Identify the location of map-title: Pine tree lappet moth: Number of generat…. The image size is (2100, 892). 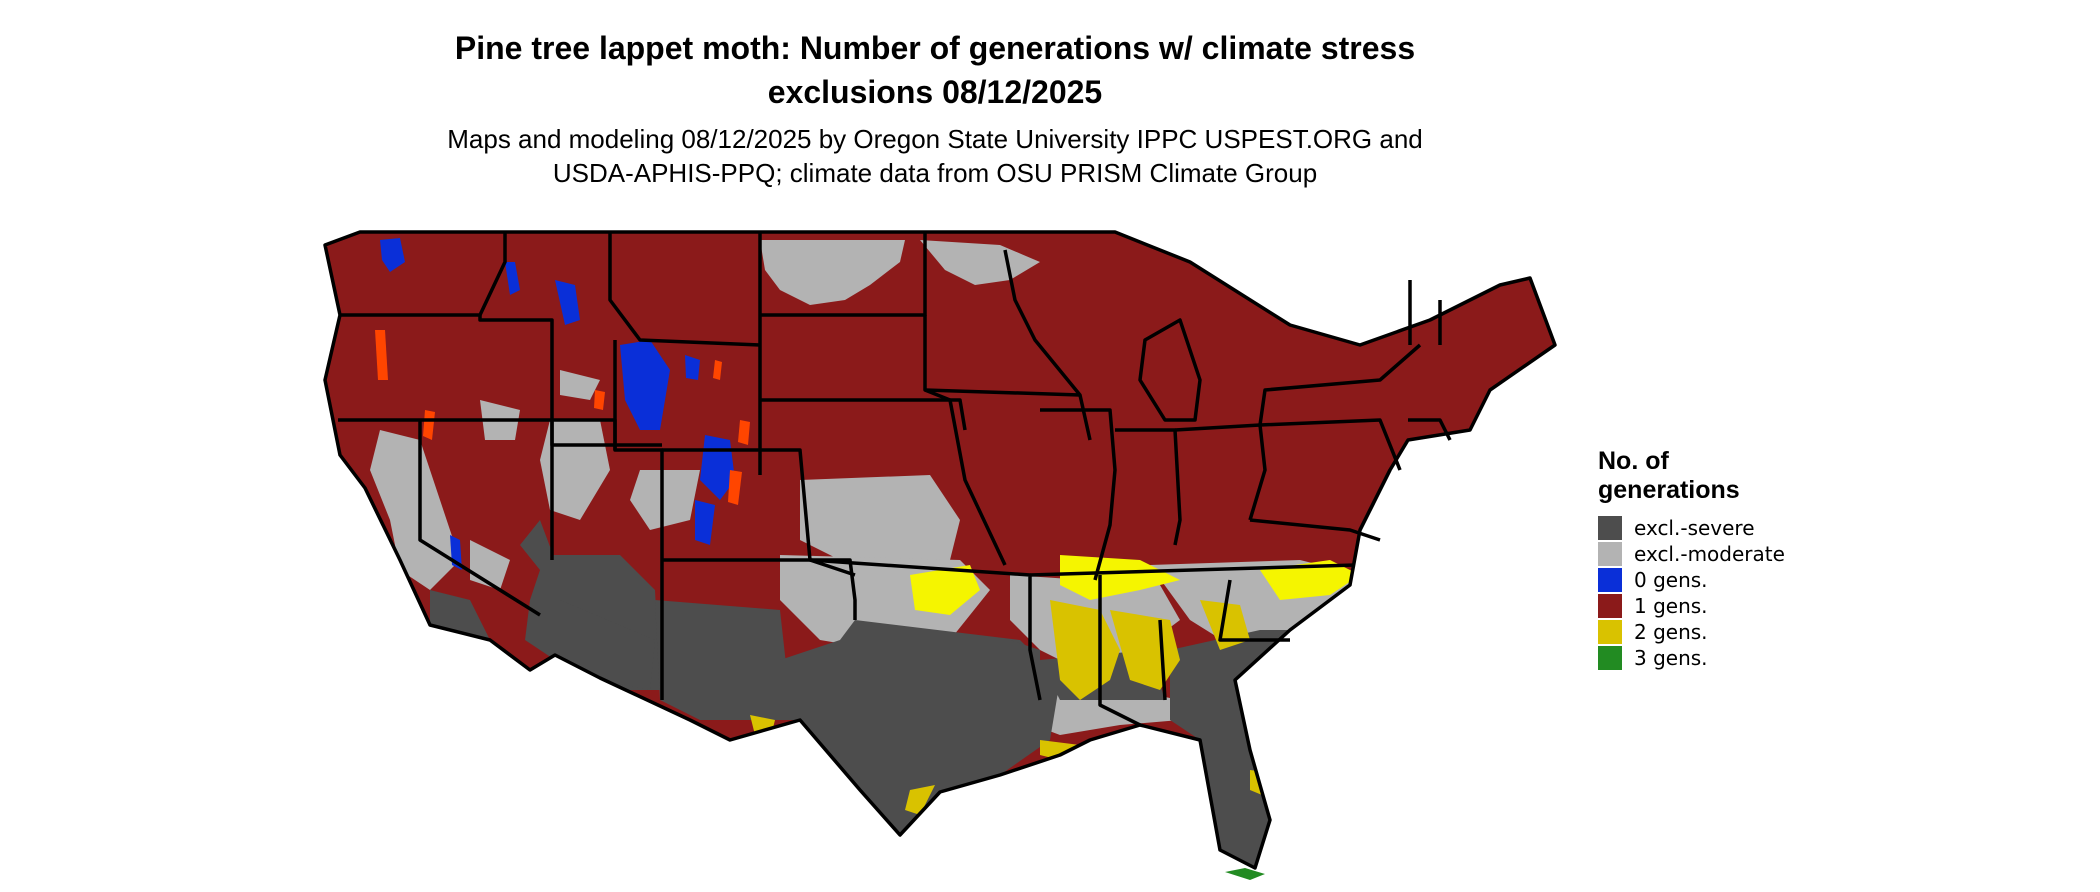
(935, 70).